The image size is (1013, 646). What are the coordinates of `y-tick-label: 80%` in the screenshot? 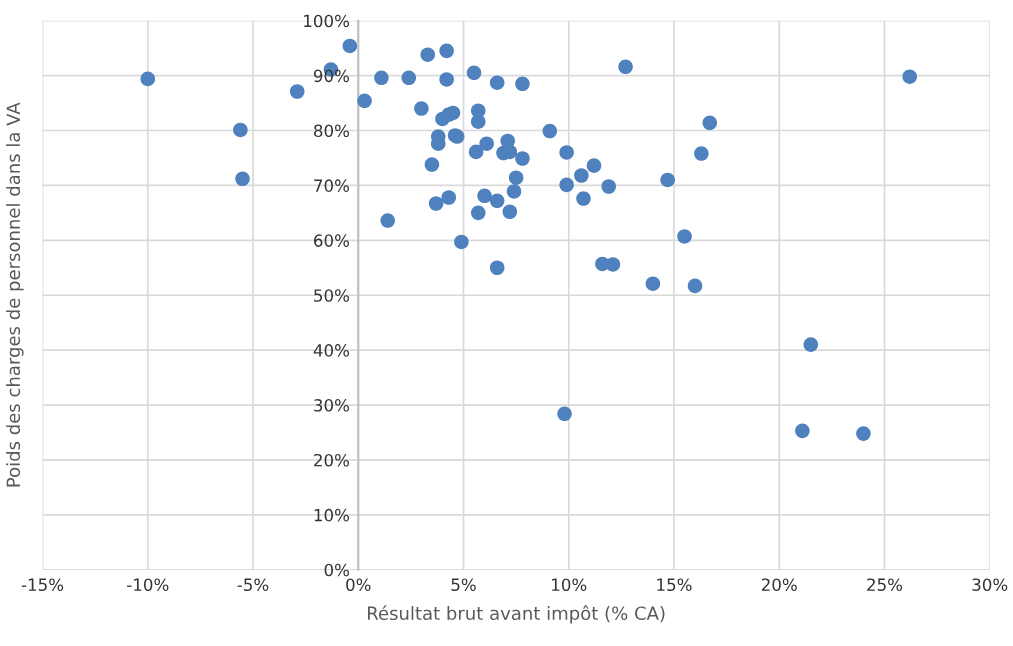 It's located at (332, 131).